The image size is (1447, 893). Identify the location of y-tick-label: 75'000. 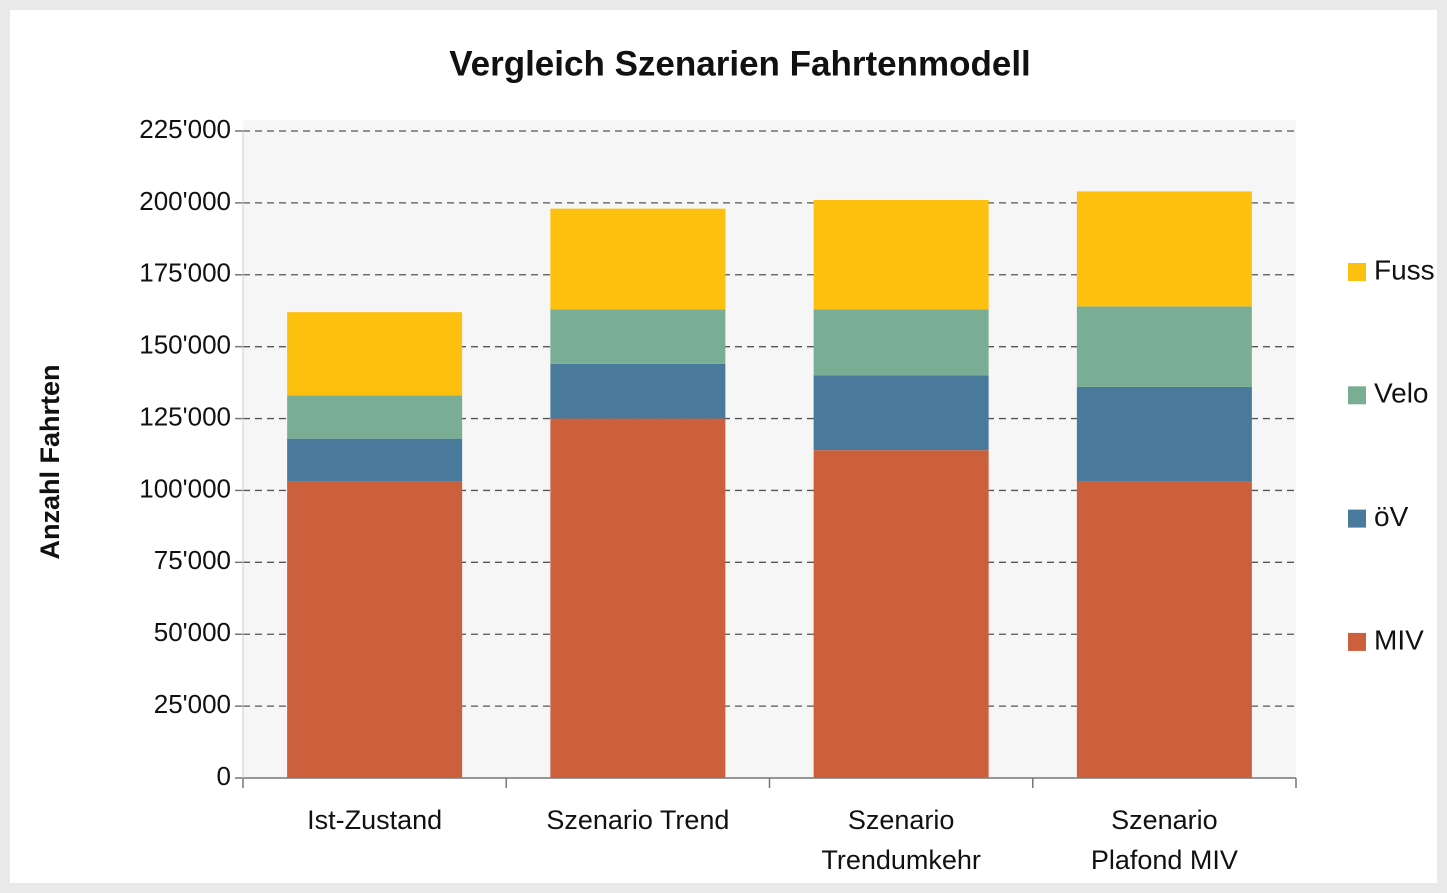
(192, 560).